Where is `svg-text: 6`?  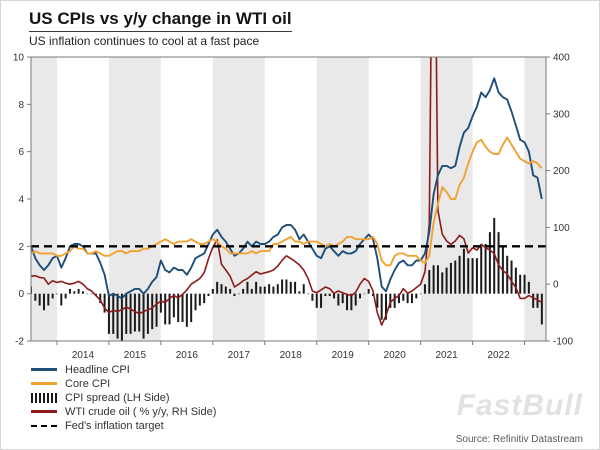
svg-text: 6 is located at coordinates (21, 152).